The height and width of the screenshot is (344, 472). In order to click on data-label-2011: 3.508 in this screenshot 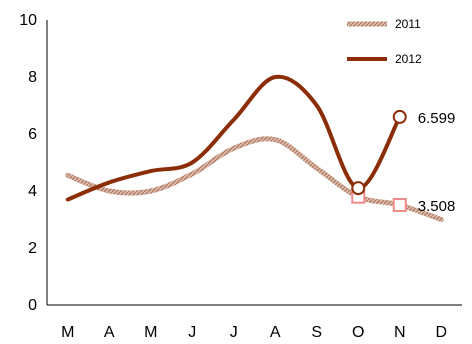, I will do `click(437, 206)`.